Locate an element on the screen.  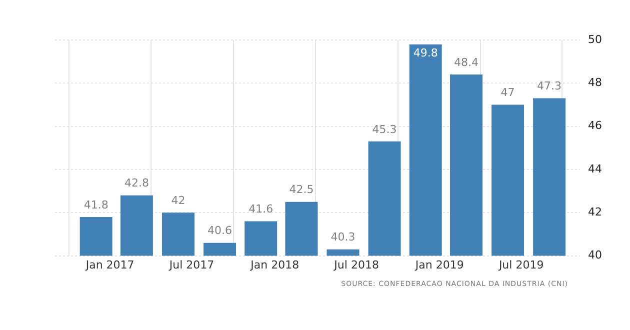
data-label: 42.8 is located at coordinates (136, 183).